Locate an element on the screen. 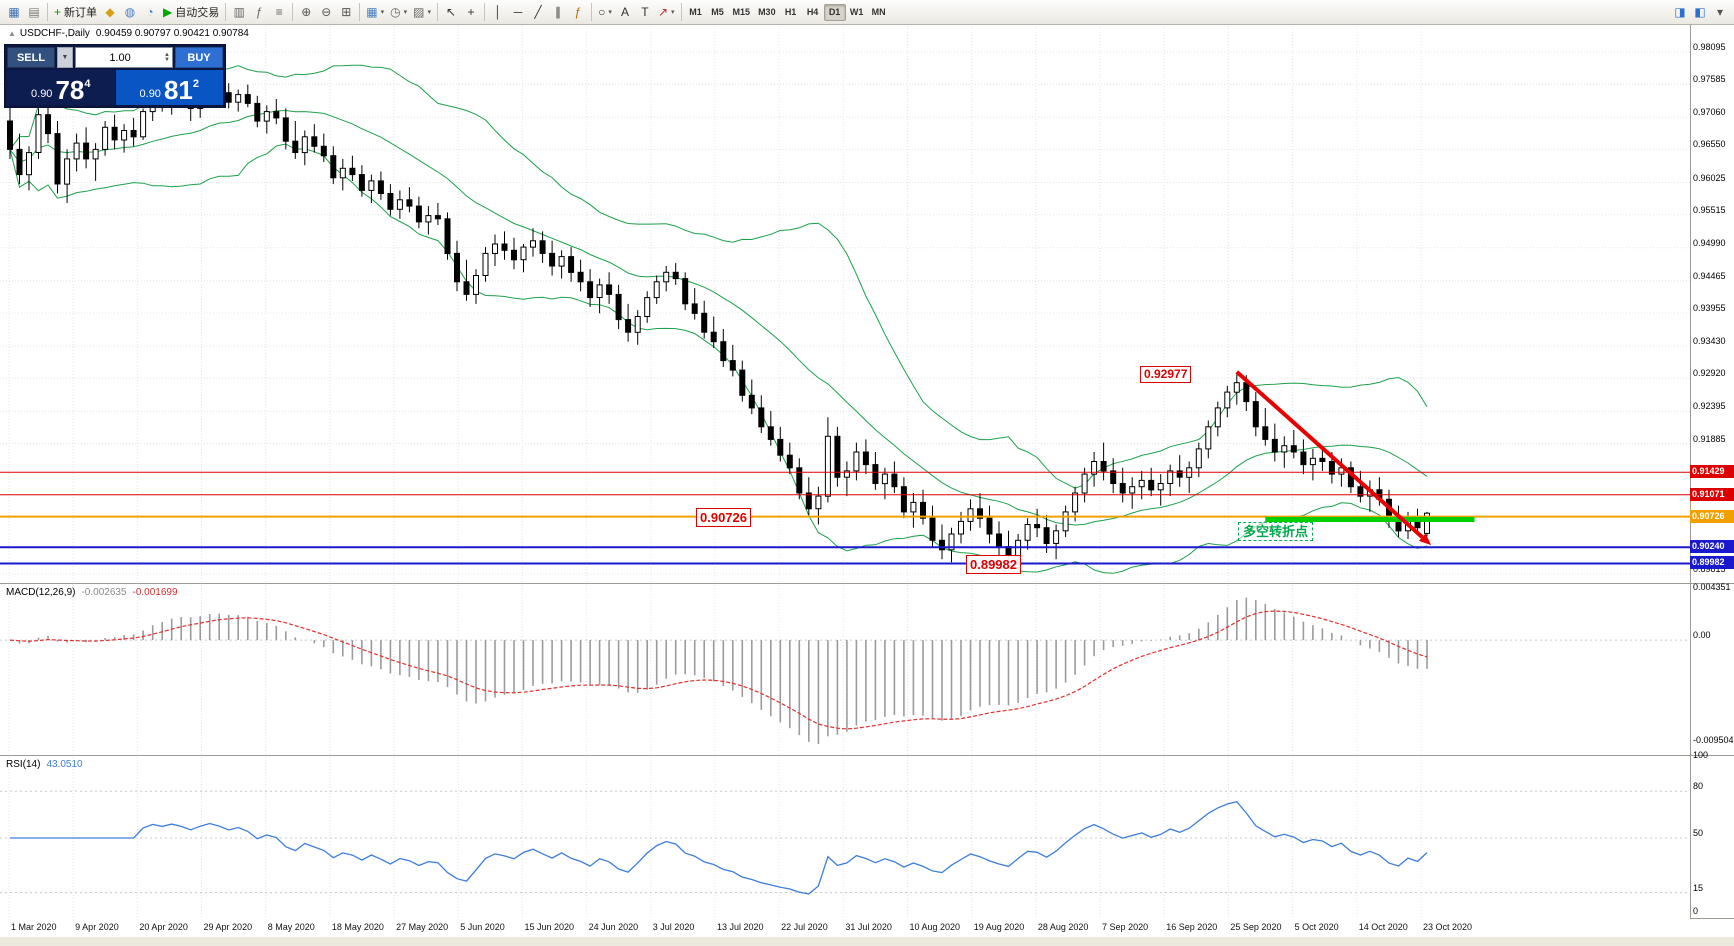 This screenshot has width=1734, height=946. date-label: 1 Mar 2020 is located at coordinates (34, 927).